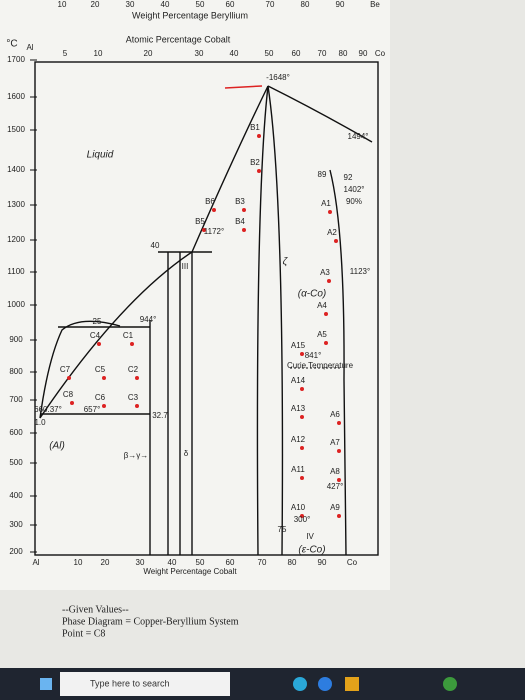 This screenshot has height=700, width=525. What do you see at coordinates (375, 4) in the screenshot?
I see `top-tick-label: Be` at bounding box center [375, 4].